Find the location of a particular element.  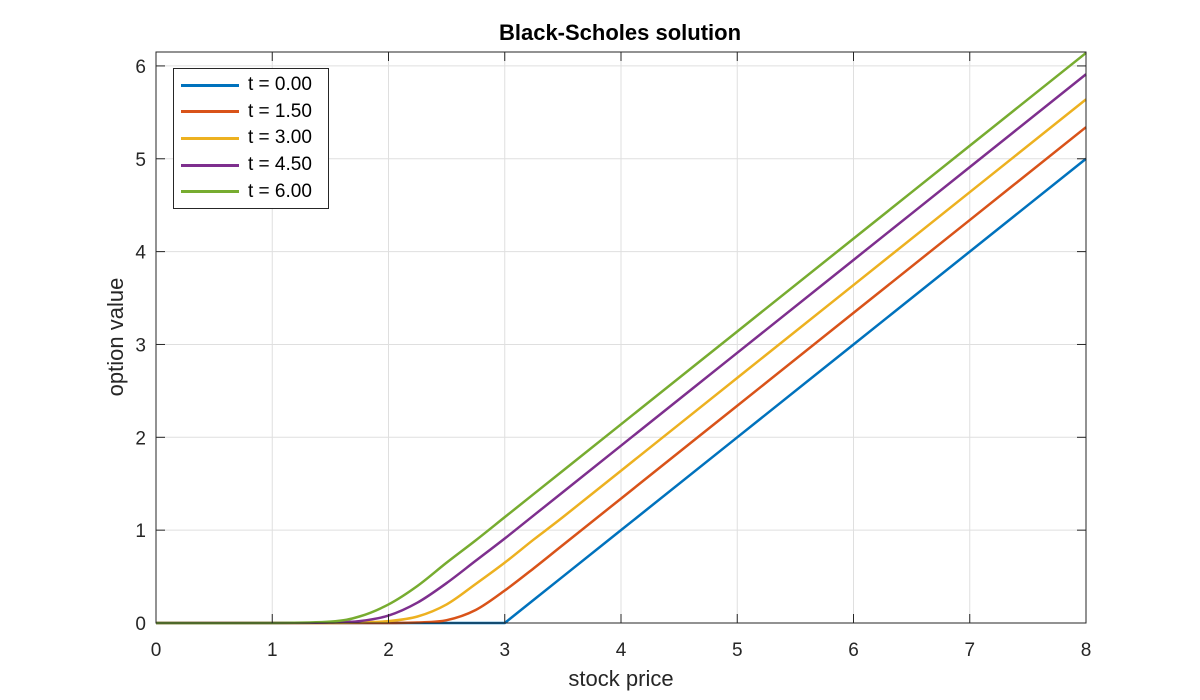

x-tick-label: 4 is located at coordinates (621, 650).